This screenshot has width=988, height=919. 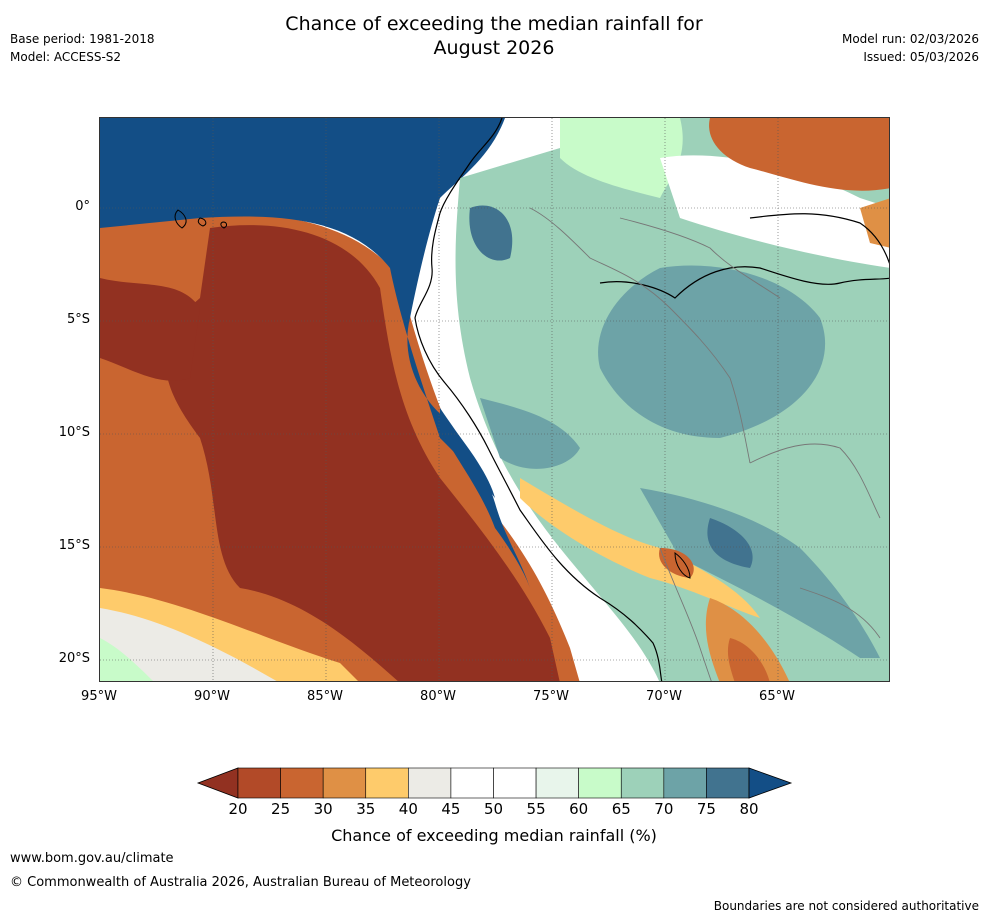 What do you see at coordinates (799, 154) in the screenshot?
I see `ne-dry-region` at bounding box center [799, 154].